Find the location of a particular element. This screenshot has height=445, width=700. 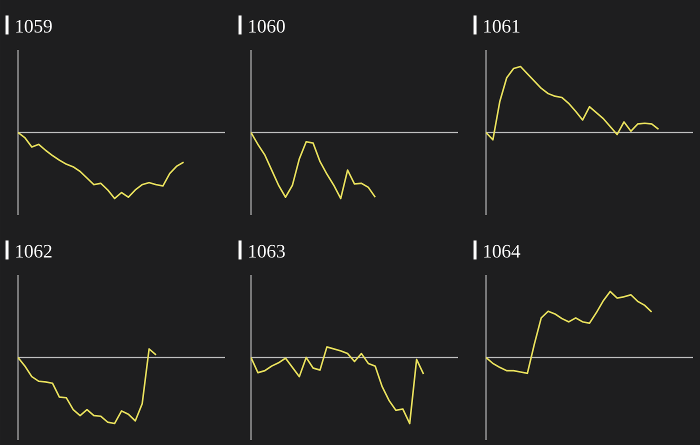

chart-title: 1064 is located at coordinates (502, 251).